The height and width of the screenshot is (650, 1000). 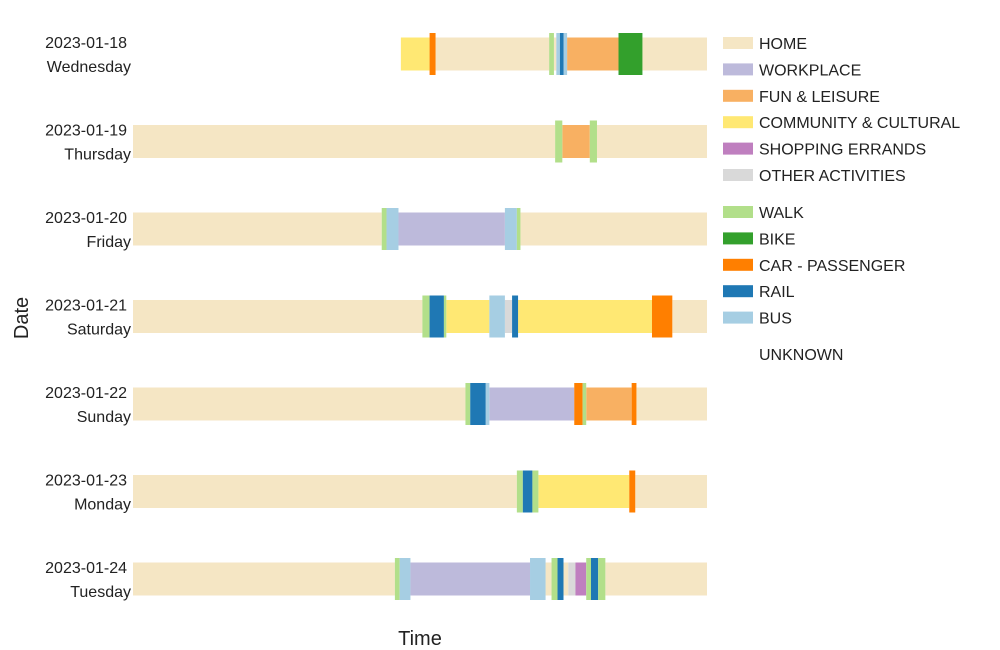 What do you see at coordinates (765, 44) in the screenshot?
I see `legend-item-home: HOME` at bounding box center [765, 44].